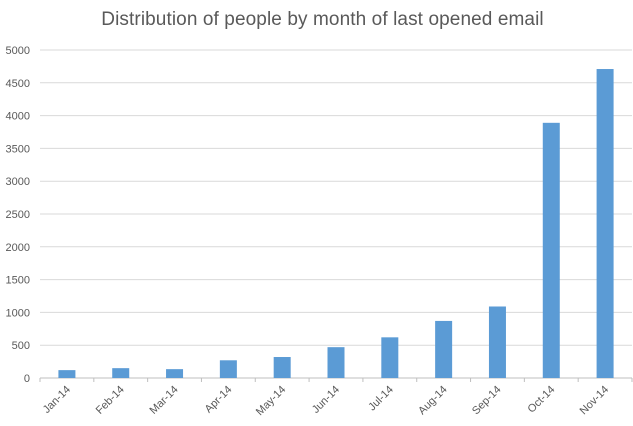 This screenshot has width=633, height=426. I want to click on y-tick-label: 4000, so click(18, 117).